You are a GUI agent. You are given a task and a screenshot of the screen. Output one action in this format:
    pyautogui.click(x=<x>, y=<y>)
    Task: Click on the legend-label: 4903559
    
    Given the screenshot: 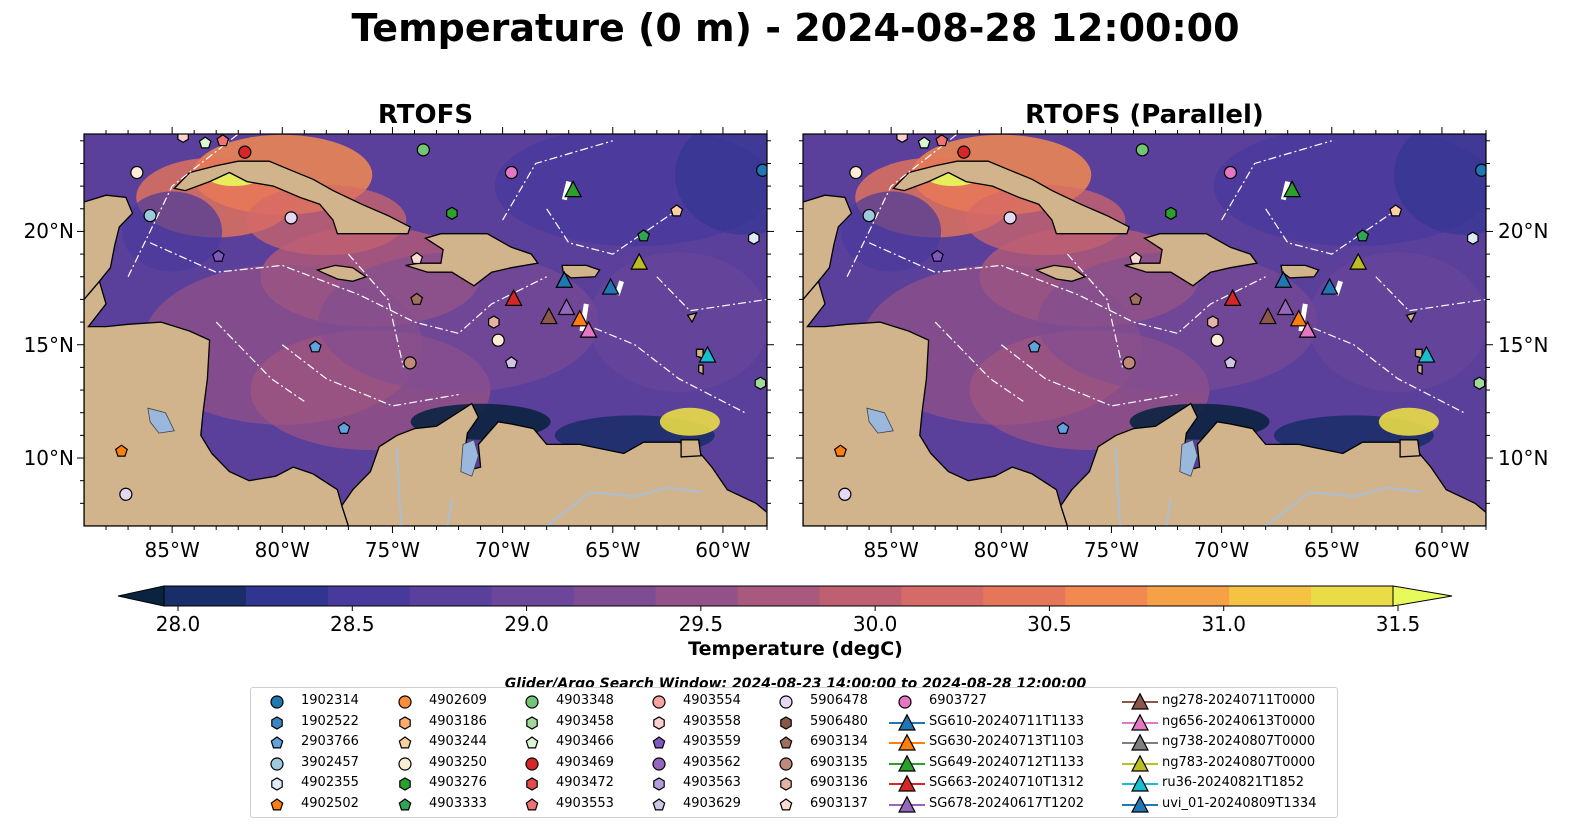 What is the action you would take?
    pyautogui.click(x=712, y=742)
    